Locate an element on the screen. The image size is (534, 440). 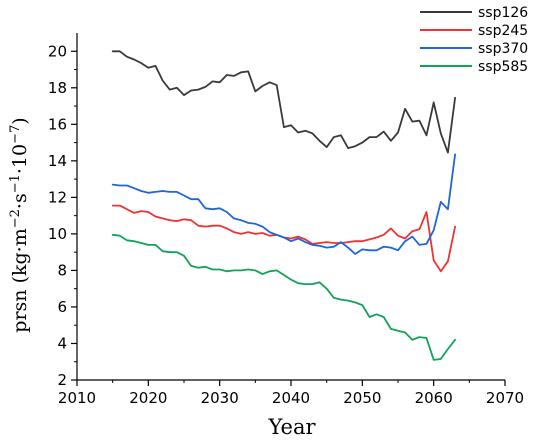
legend-label: ssp126 is located at coordinates (503, 13).